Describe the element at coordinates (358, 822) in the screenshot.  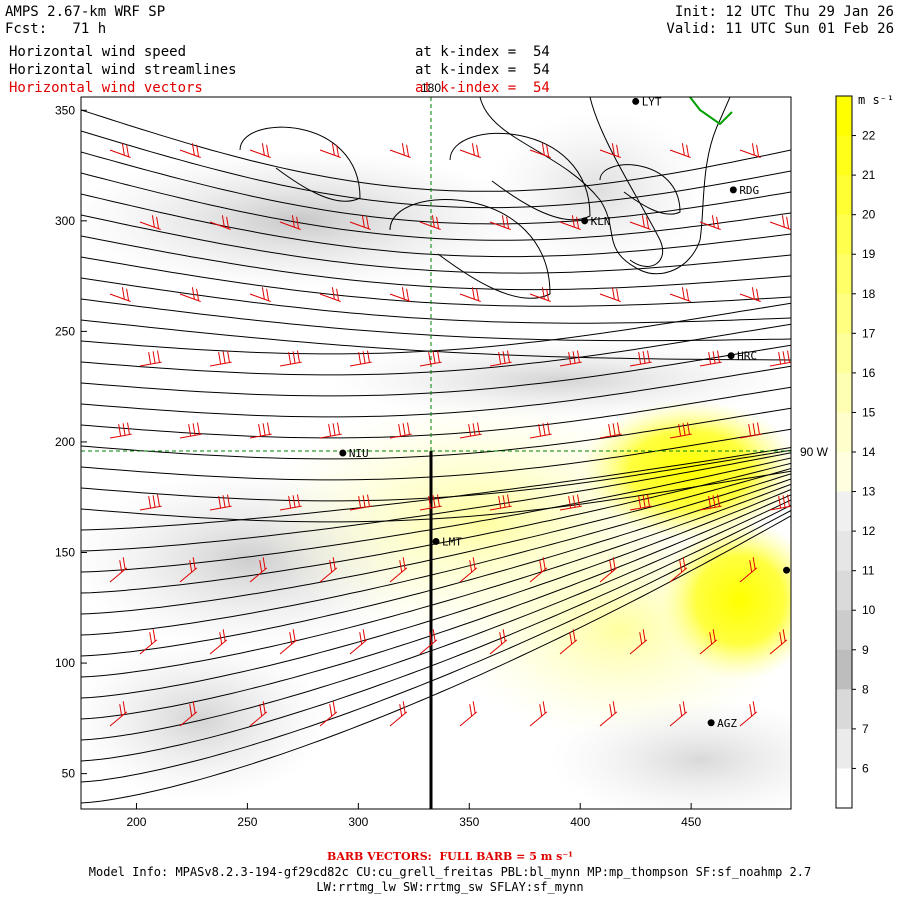
I see `x-tick-label: 300` at that location.